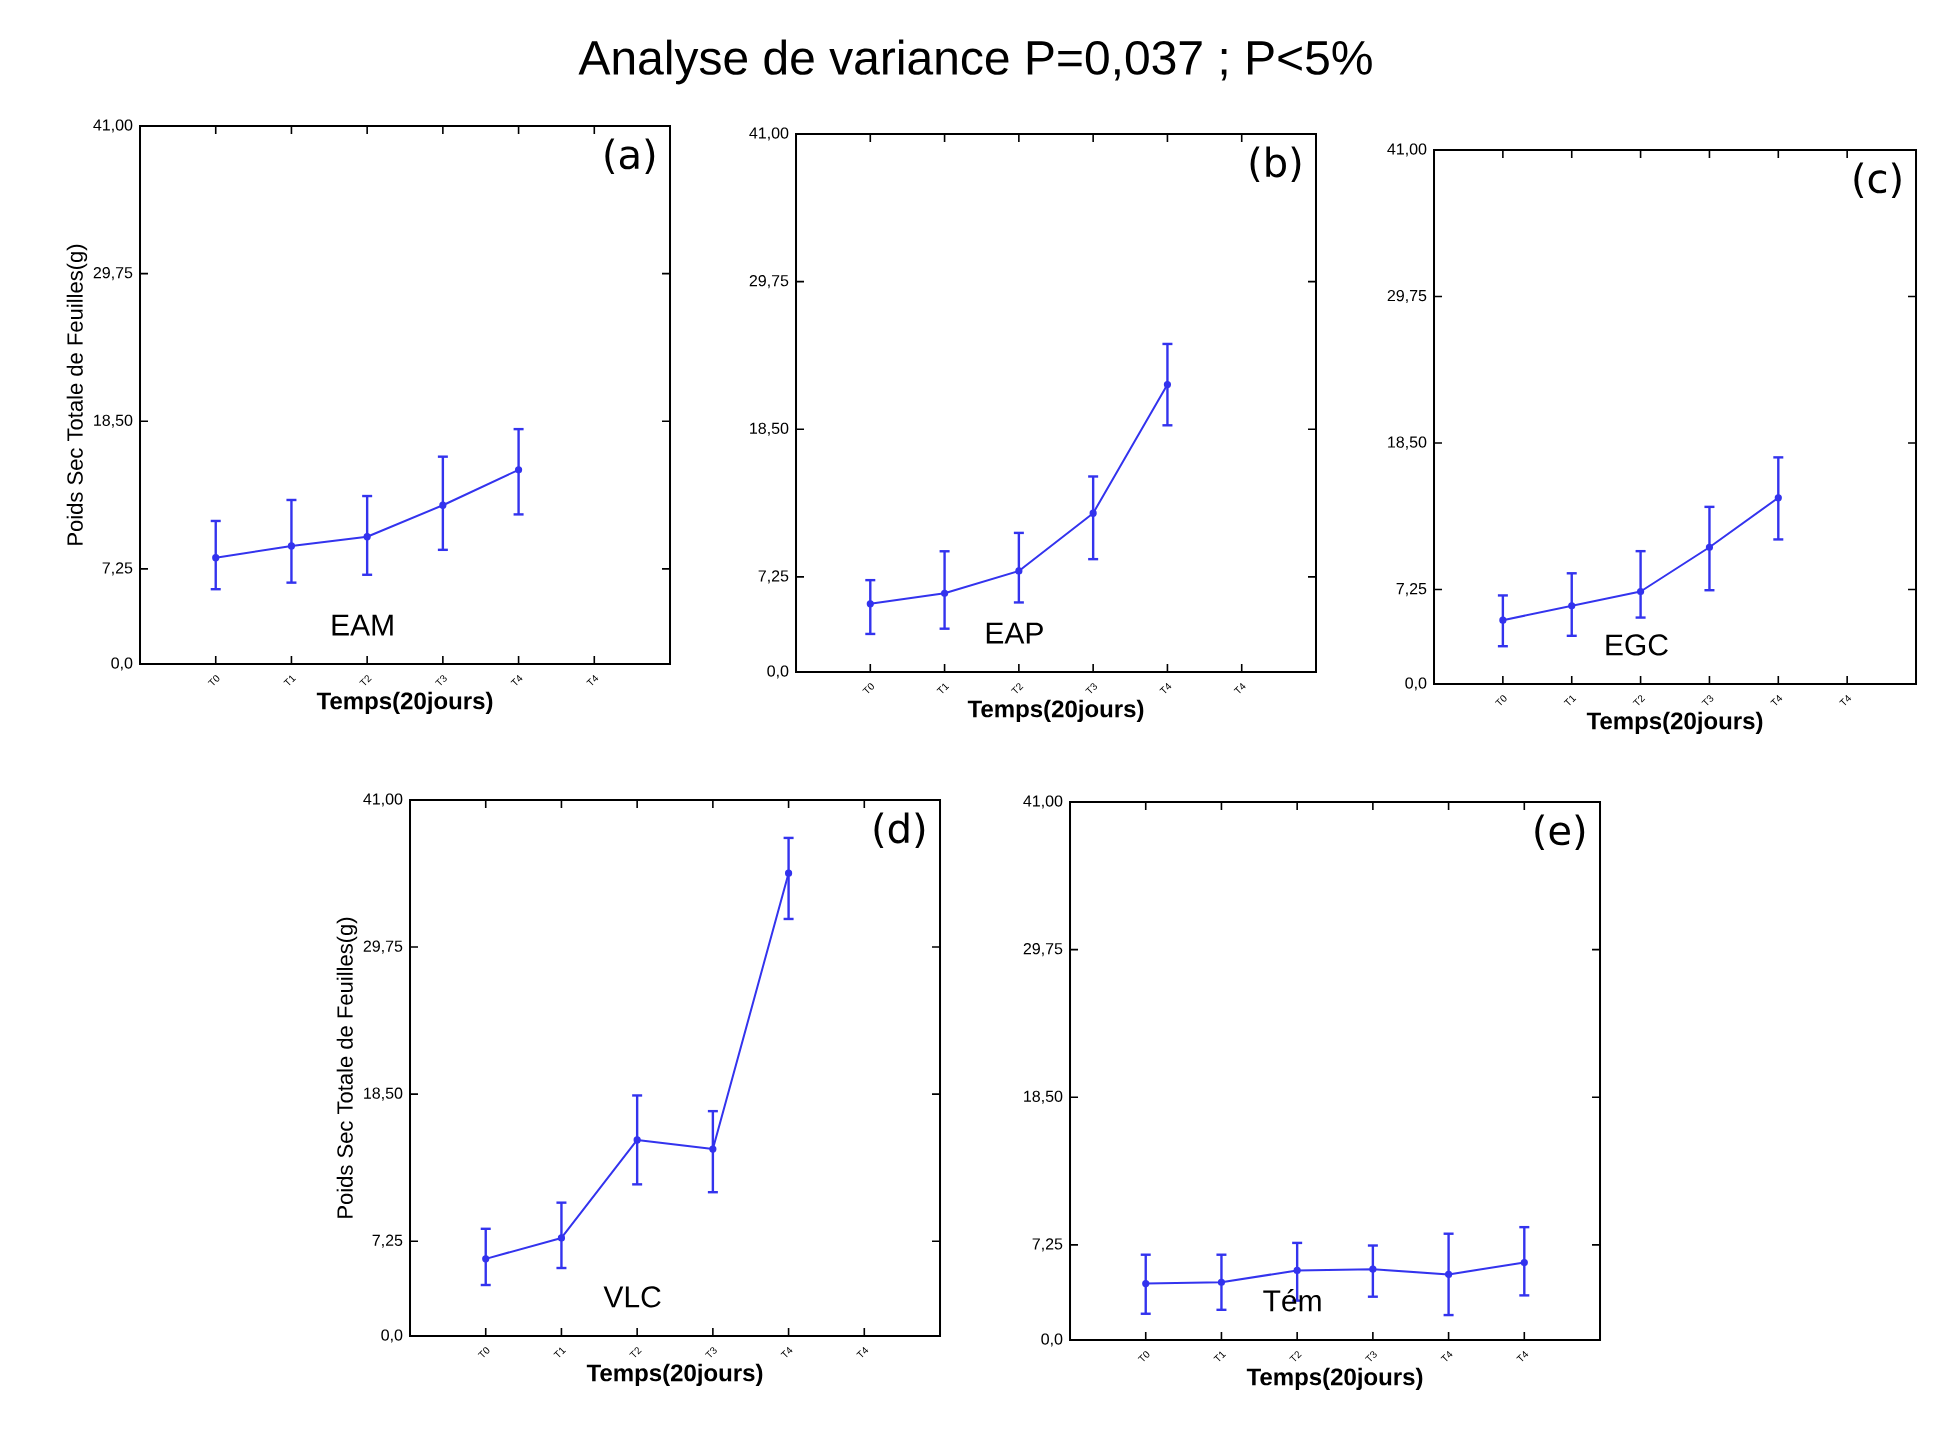 This screenshot has width=1952, height=1448. I want to click on annotation: (d), so click(899, 830).